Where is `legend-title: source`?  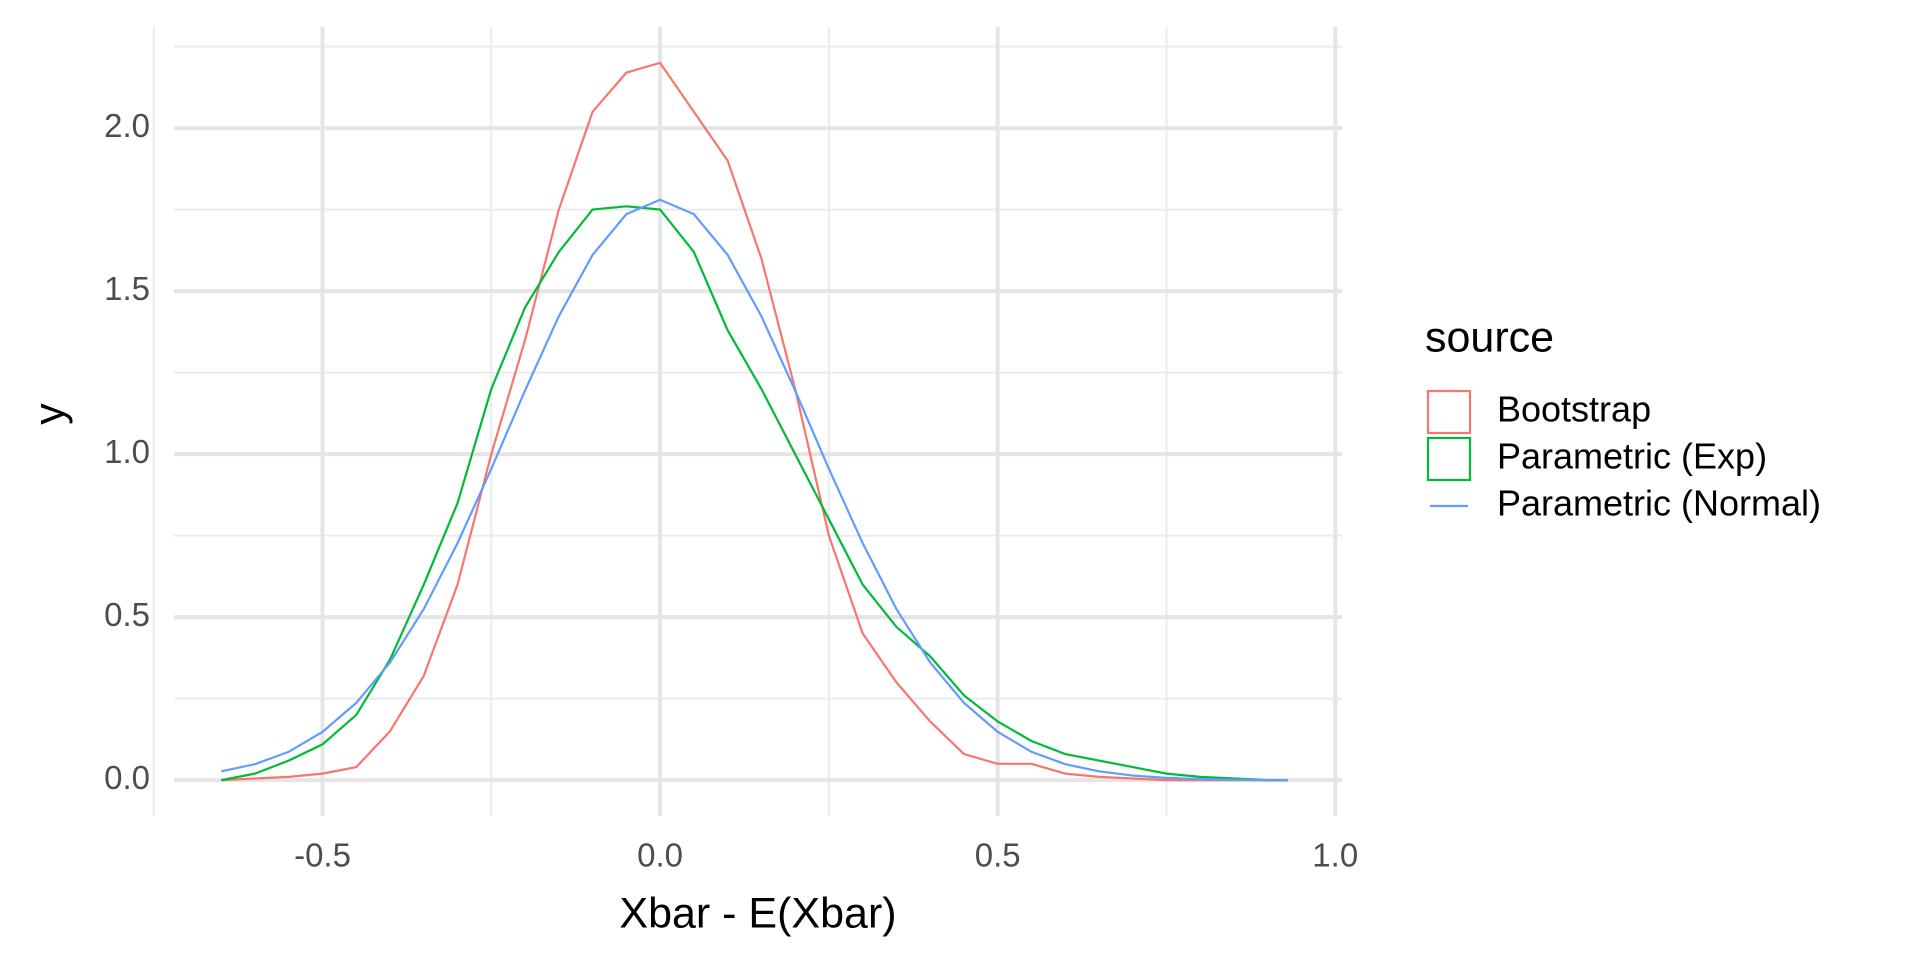 legend-title: source is located at coordinates (1489, 337).